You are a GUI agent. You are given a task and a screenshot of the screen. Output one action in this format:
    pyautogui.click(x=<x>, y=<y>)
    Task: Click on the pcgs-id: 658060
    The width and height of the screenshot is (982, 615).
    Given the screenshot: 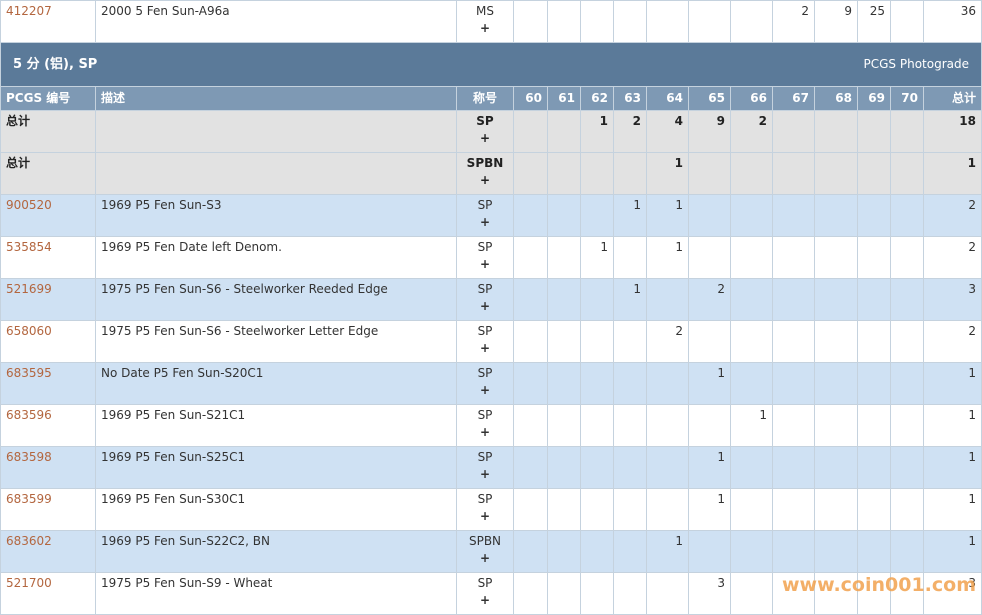 What is the action you would take?
    pyautogui.click(x=29, y=331)
    